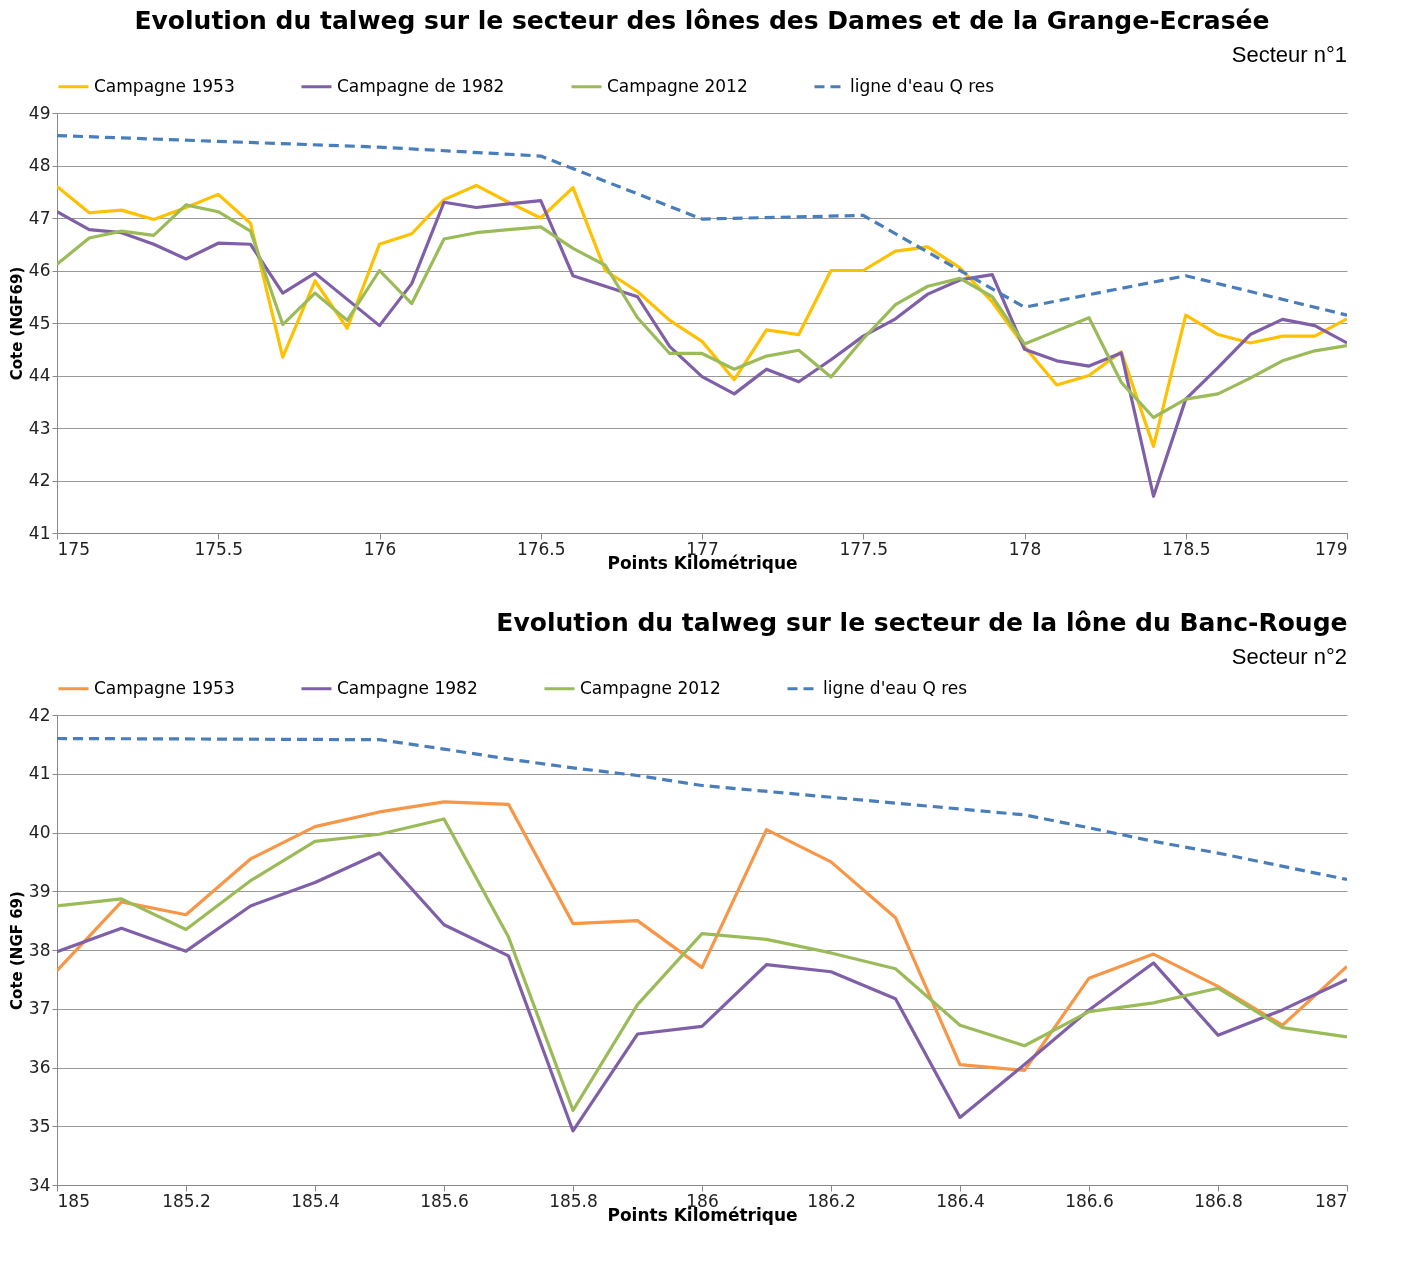  What do you see at coordinates (960, 1200) in the screenshot?
I see `x-tick-label: 186.4` at bounding box center [960, 1200].